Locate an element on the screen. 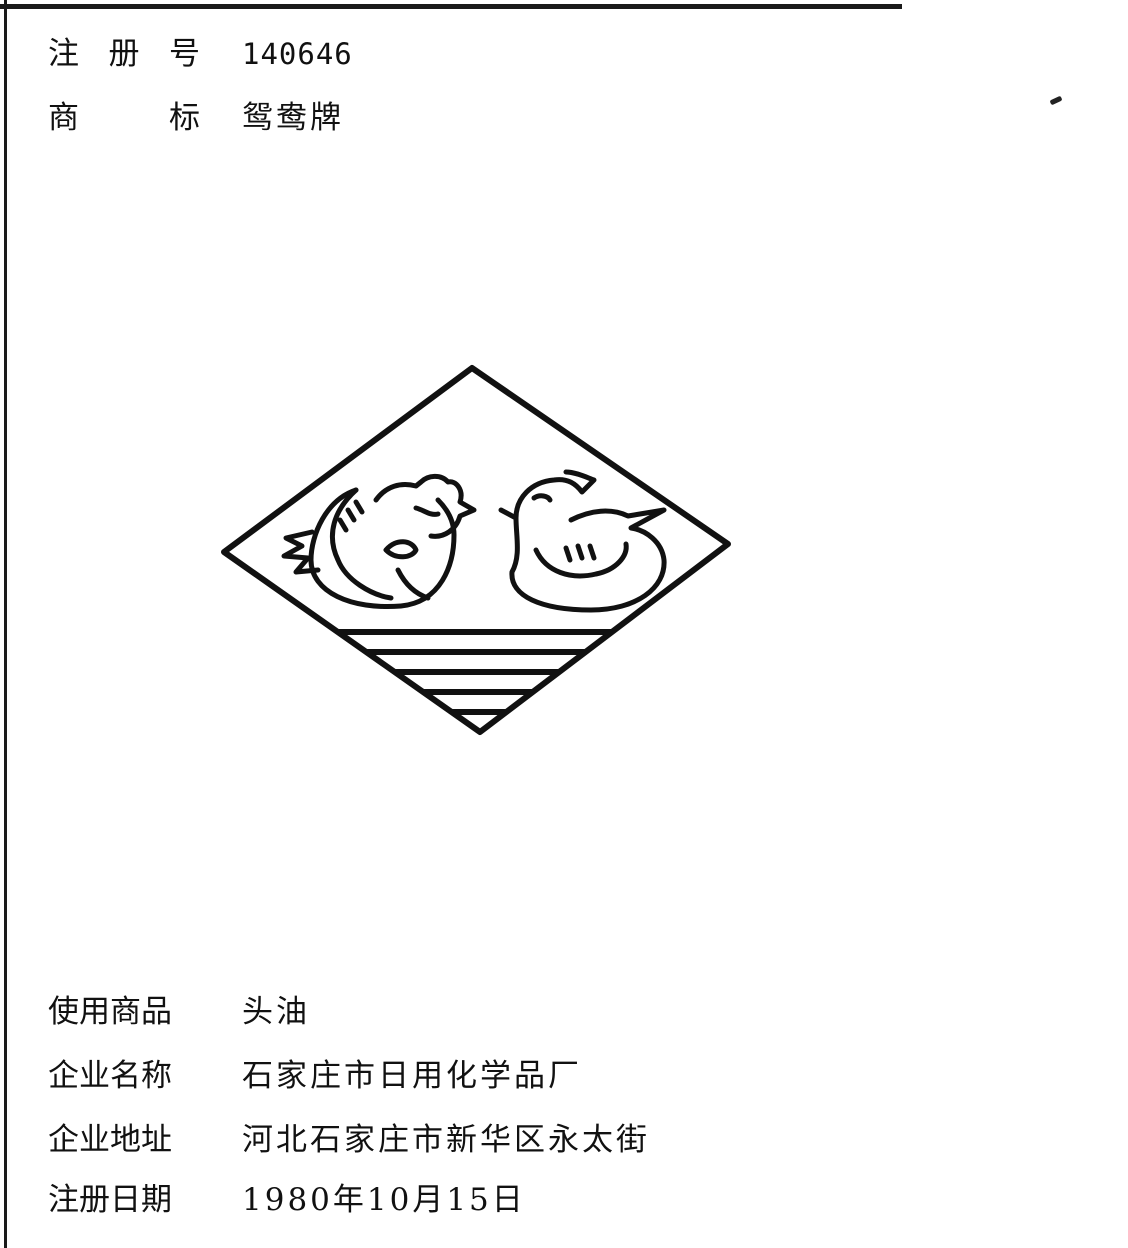 The image size is (1128, 1248). trademark-label: 商 标 is located at coordinates (124, 118).